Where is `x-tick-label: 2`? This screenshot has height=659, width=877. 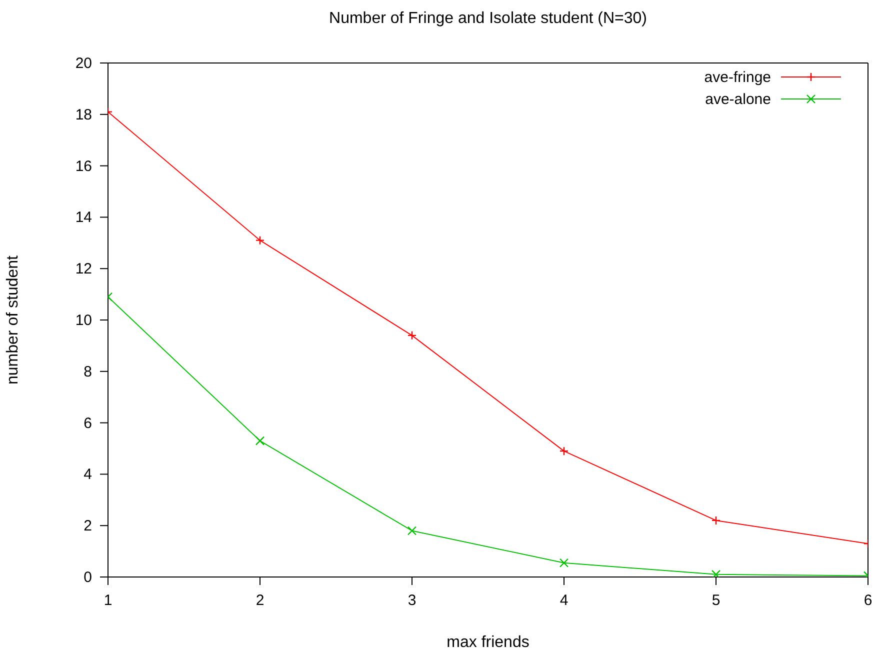 x-tick-label: 2 is located at coordinates (260, 600).